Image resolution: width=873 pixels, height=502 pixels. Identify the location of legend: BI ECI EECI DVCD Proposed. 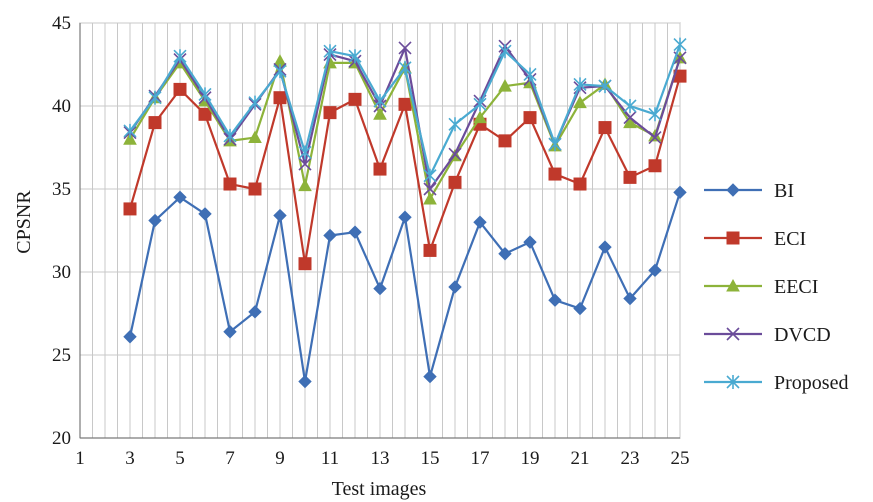
(776, 287).